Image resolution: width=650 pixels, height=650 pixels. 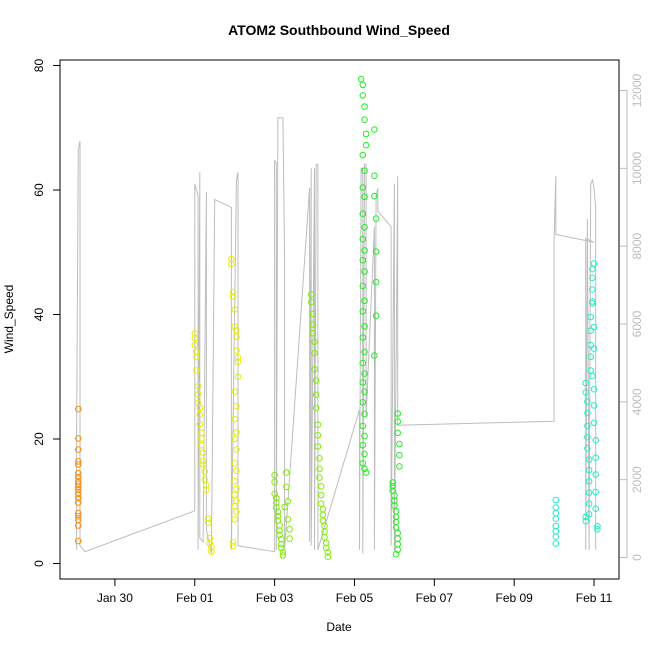 I want to click on y-tick-label: 40, so click(x=39, y=315).